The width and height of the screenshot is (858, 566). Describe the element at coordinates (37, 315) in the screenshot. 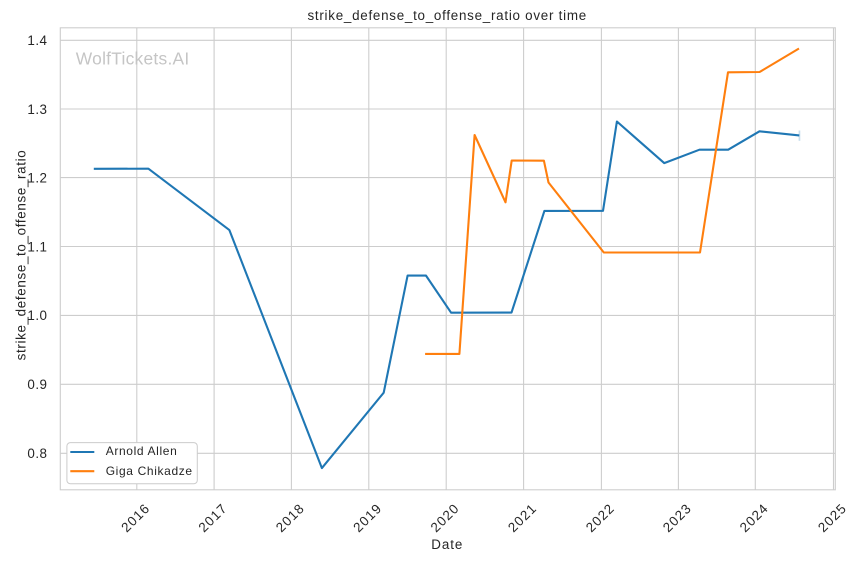

I see `svg-text: 1.0` at that location.